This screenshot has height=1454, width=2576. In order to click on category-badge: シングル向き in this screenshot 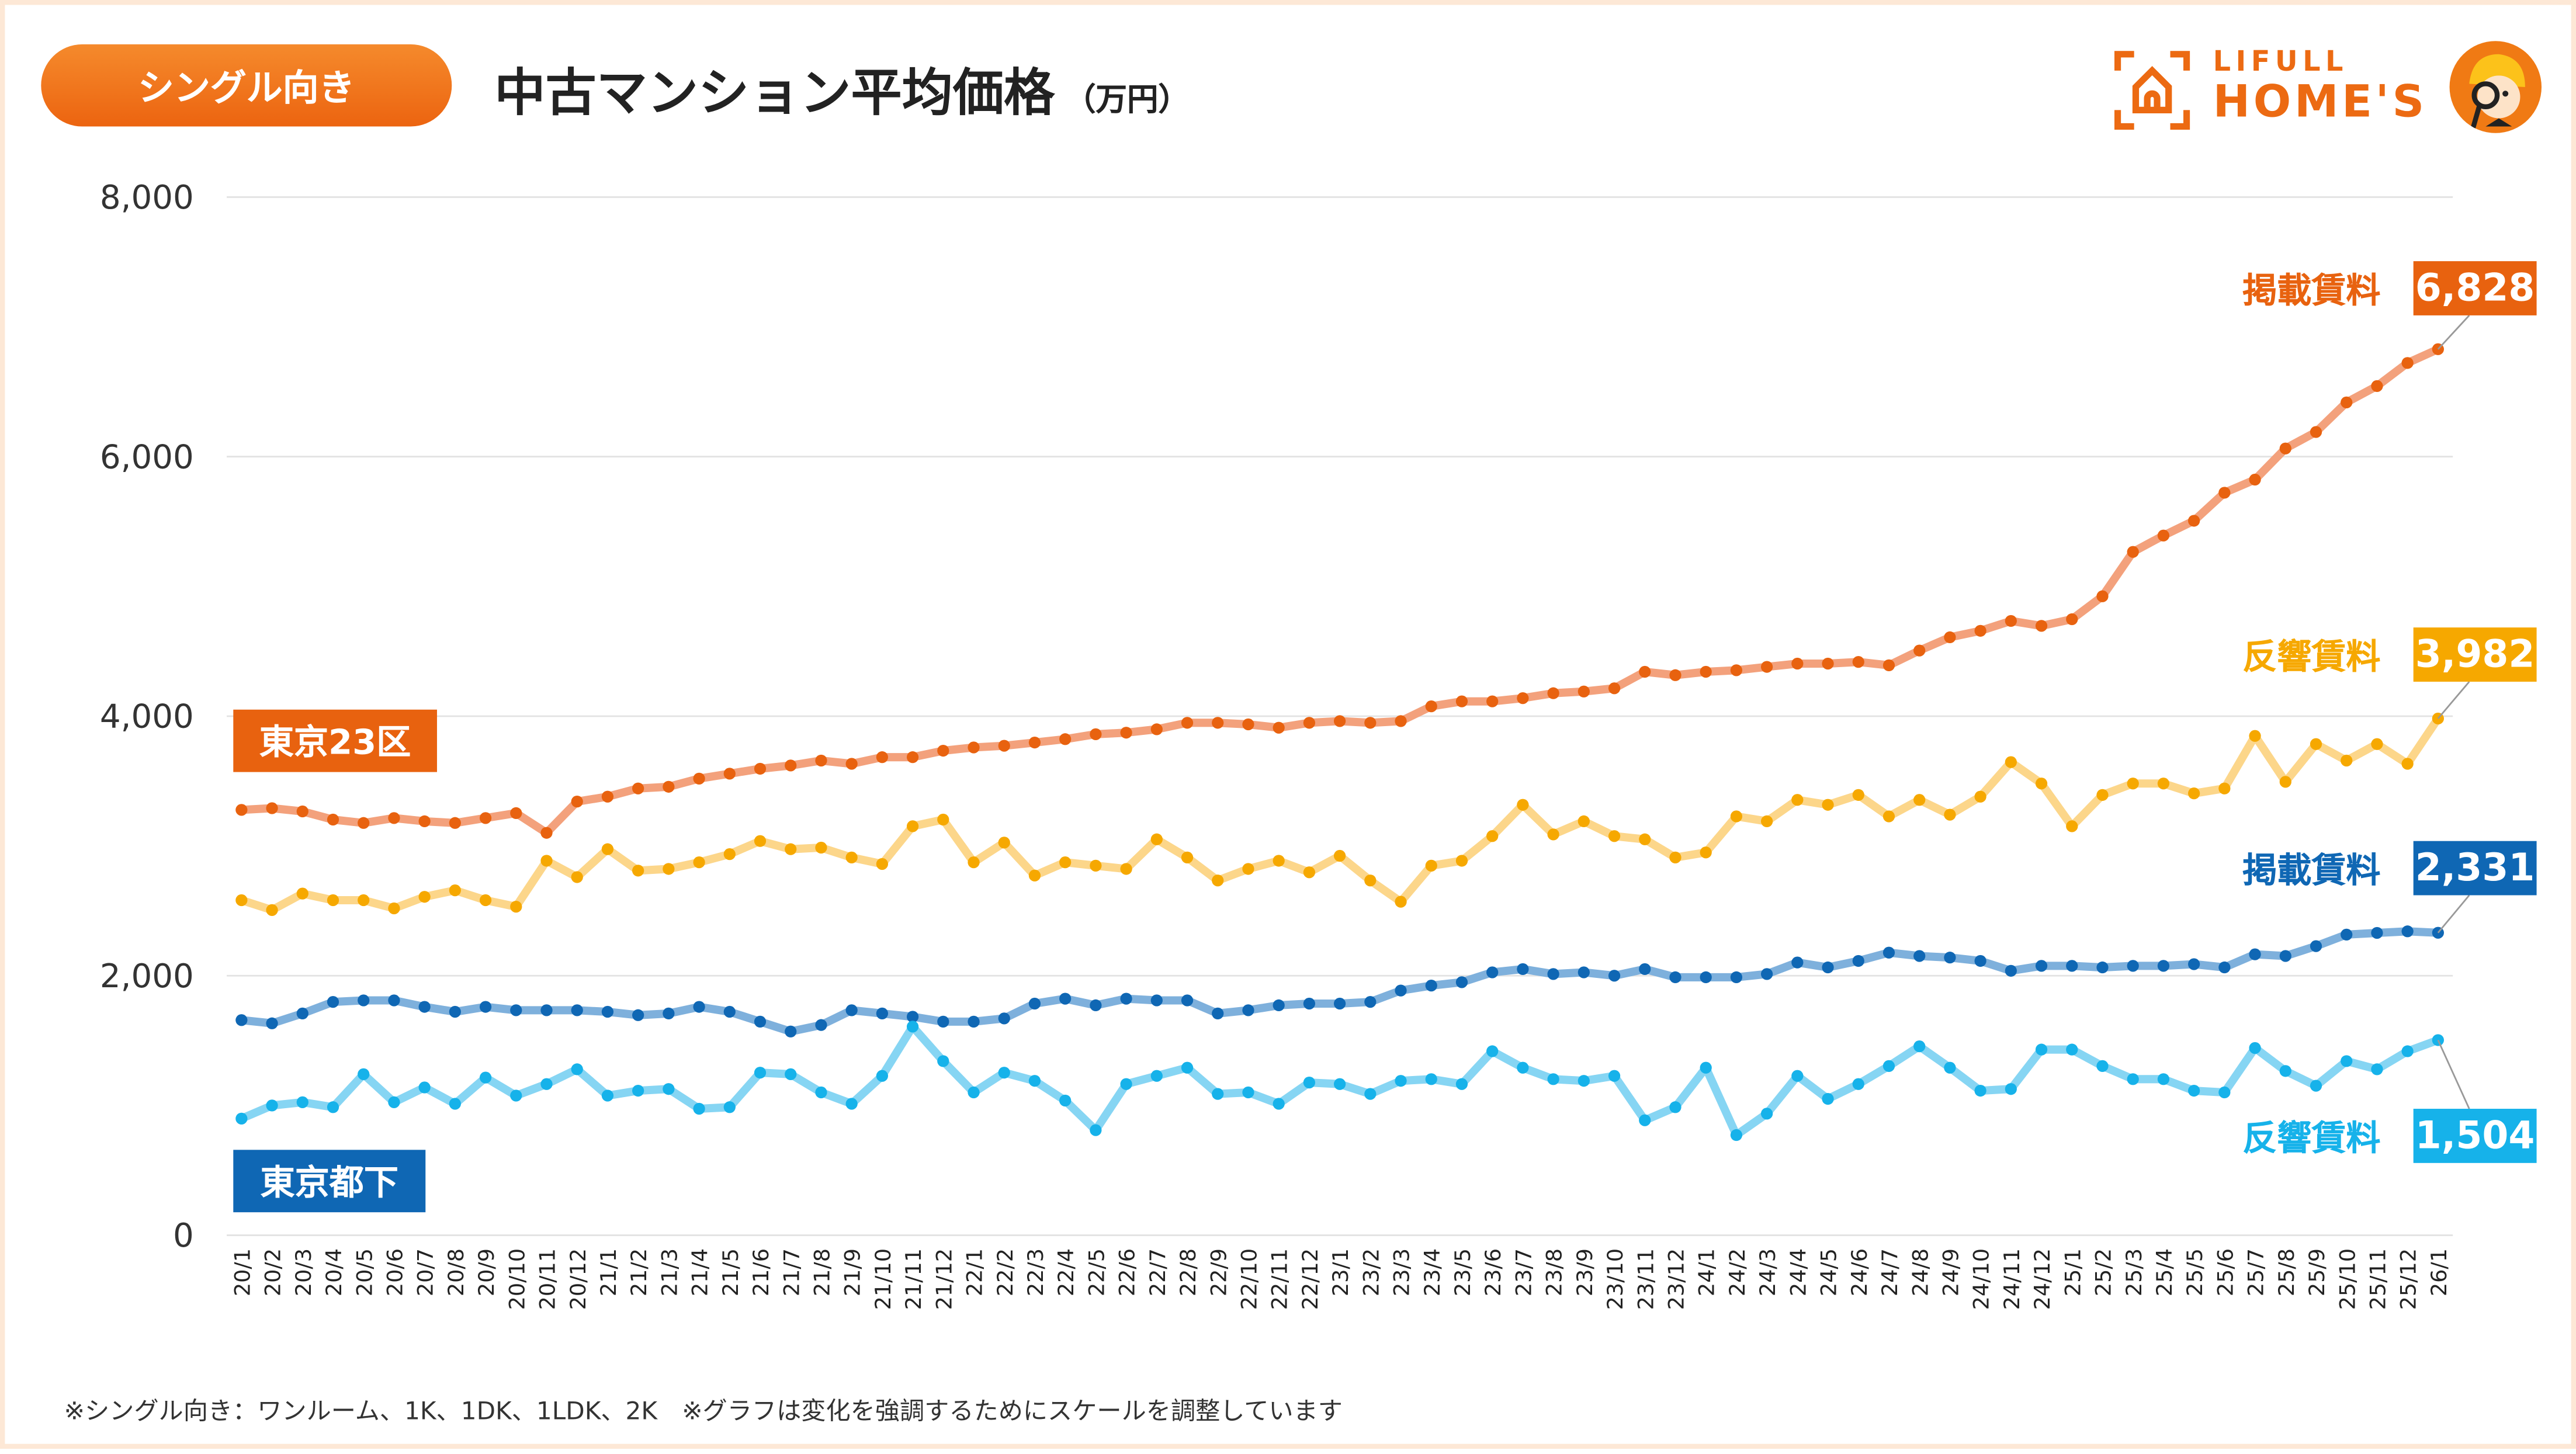, I will do `click(247, 85)`.